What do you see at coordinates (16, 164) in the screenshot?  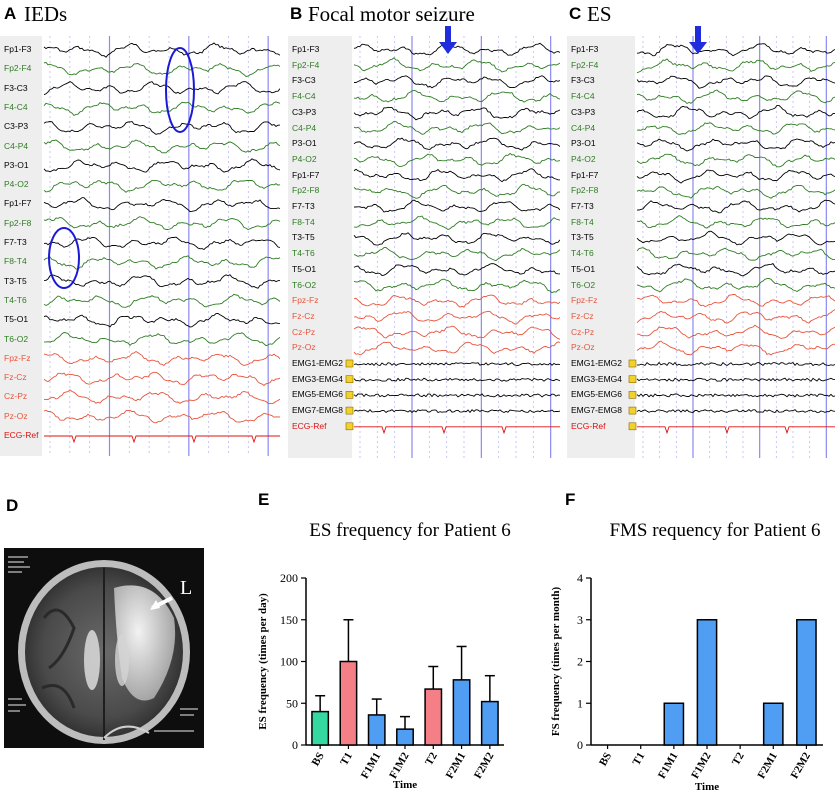 I see `channel-label: P3-O1` at bounding box center [16, 164].